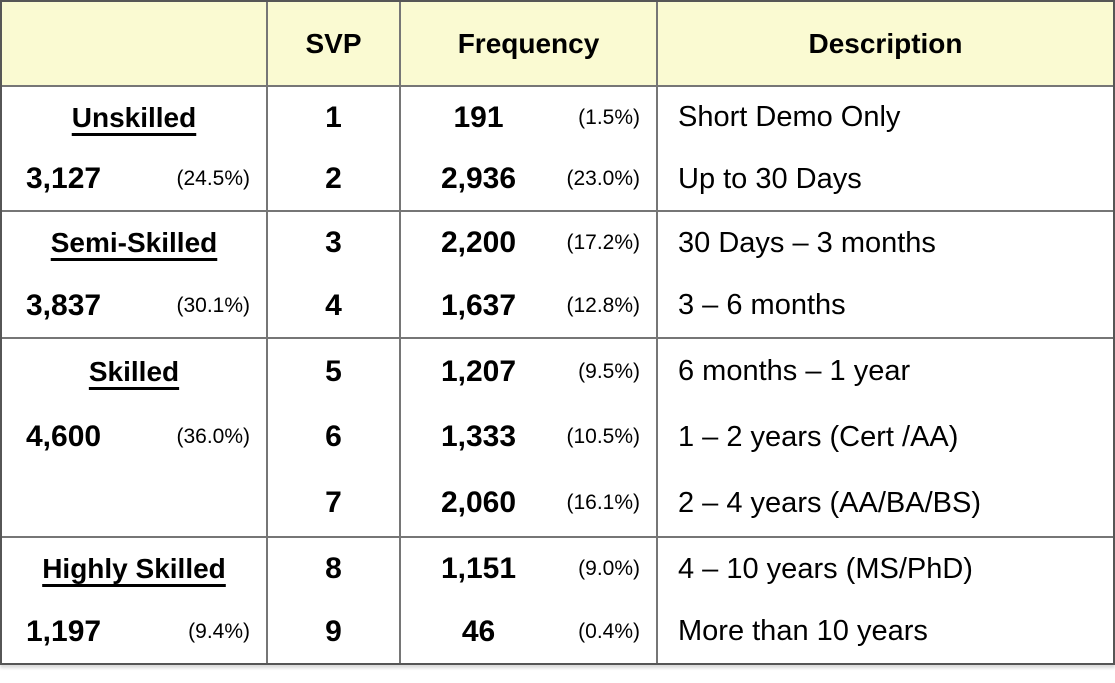  I want to click on frequency-percent: (9.0%), so click(609, 569).